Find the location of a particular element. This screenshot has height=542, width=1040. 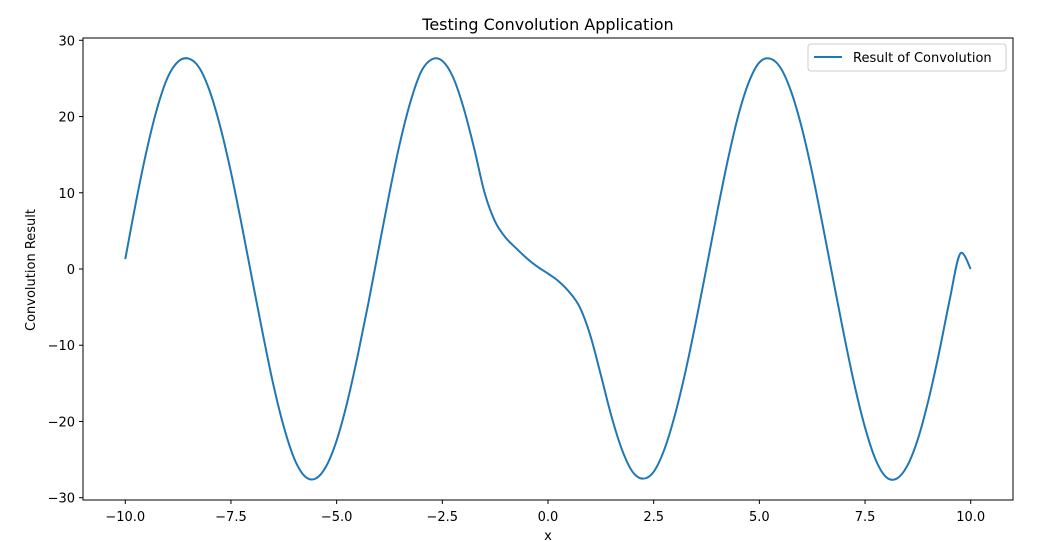

x-tick-label: 5.0 is located at coordinates (759, 517).